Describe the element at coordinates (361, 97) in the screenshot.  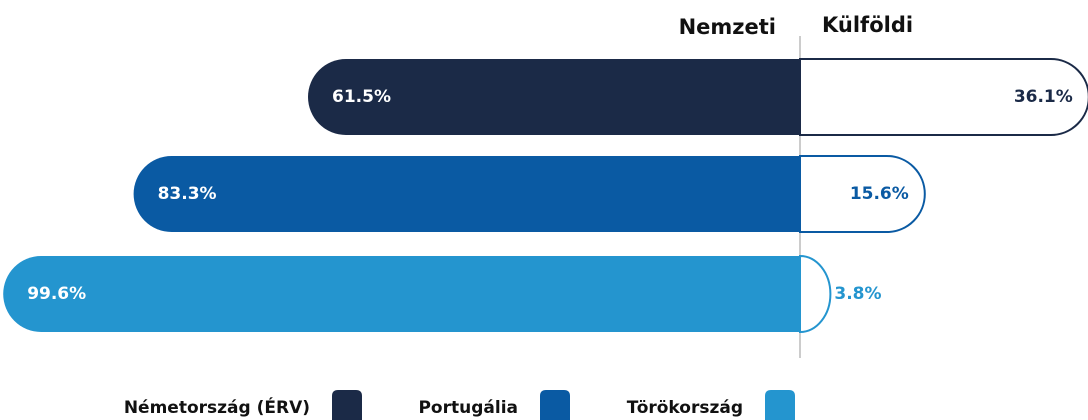
I see `value-label: 61.5%` at that location.